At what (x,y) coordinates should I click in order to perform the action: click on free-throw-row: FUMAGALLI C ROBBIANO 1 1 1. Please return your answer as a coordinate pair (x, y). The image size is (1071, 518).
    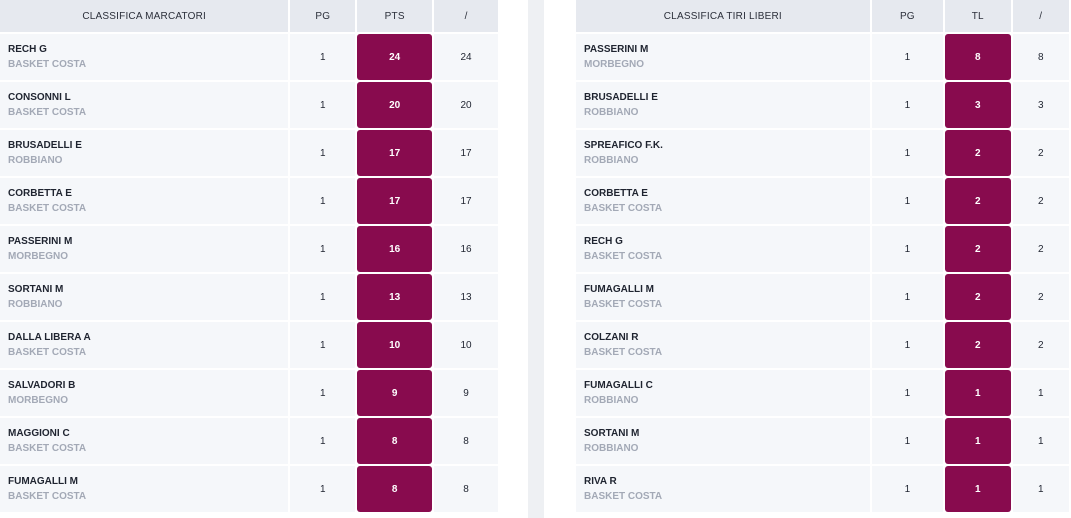
    Looking at the image, I should click on (822, 393).